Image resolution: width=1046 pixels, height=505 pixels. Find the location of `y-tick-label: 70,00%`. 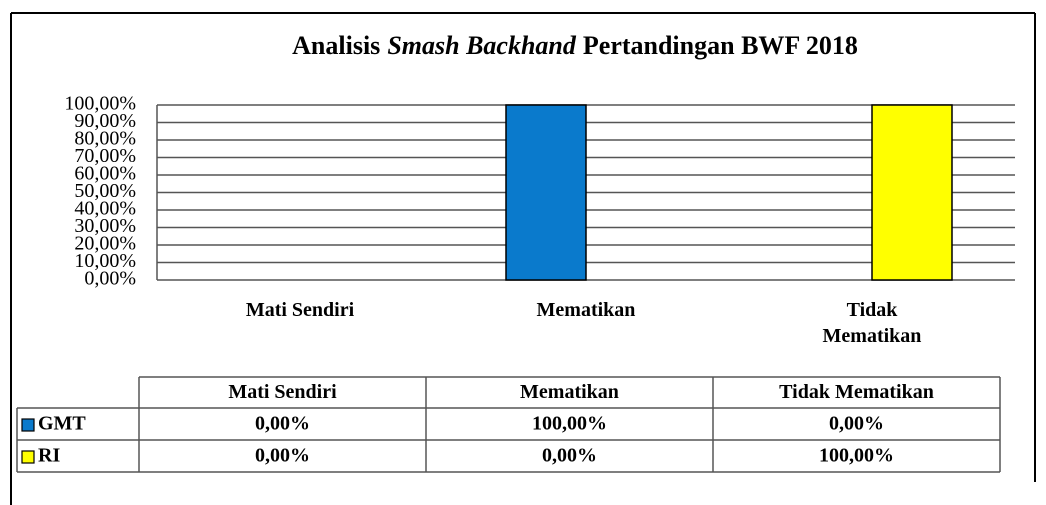

y-tick-label: 70,00% is located at coordinates (105, 156).